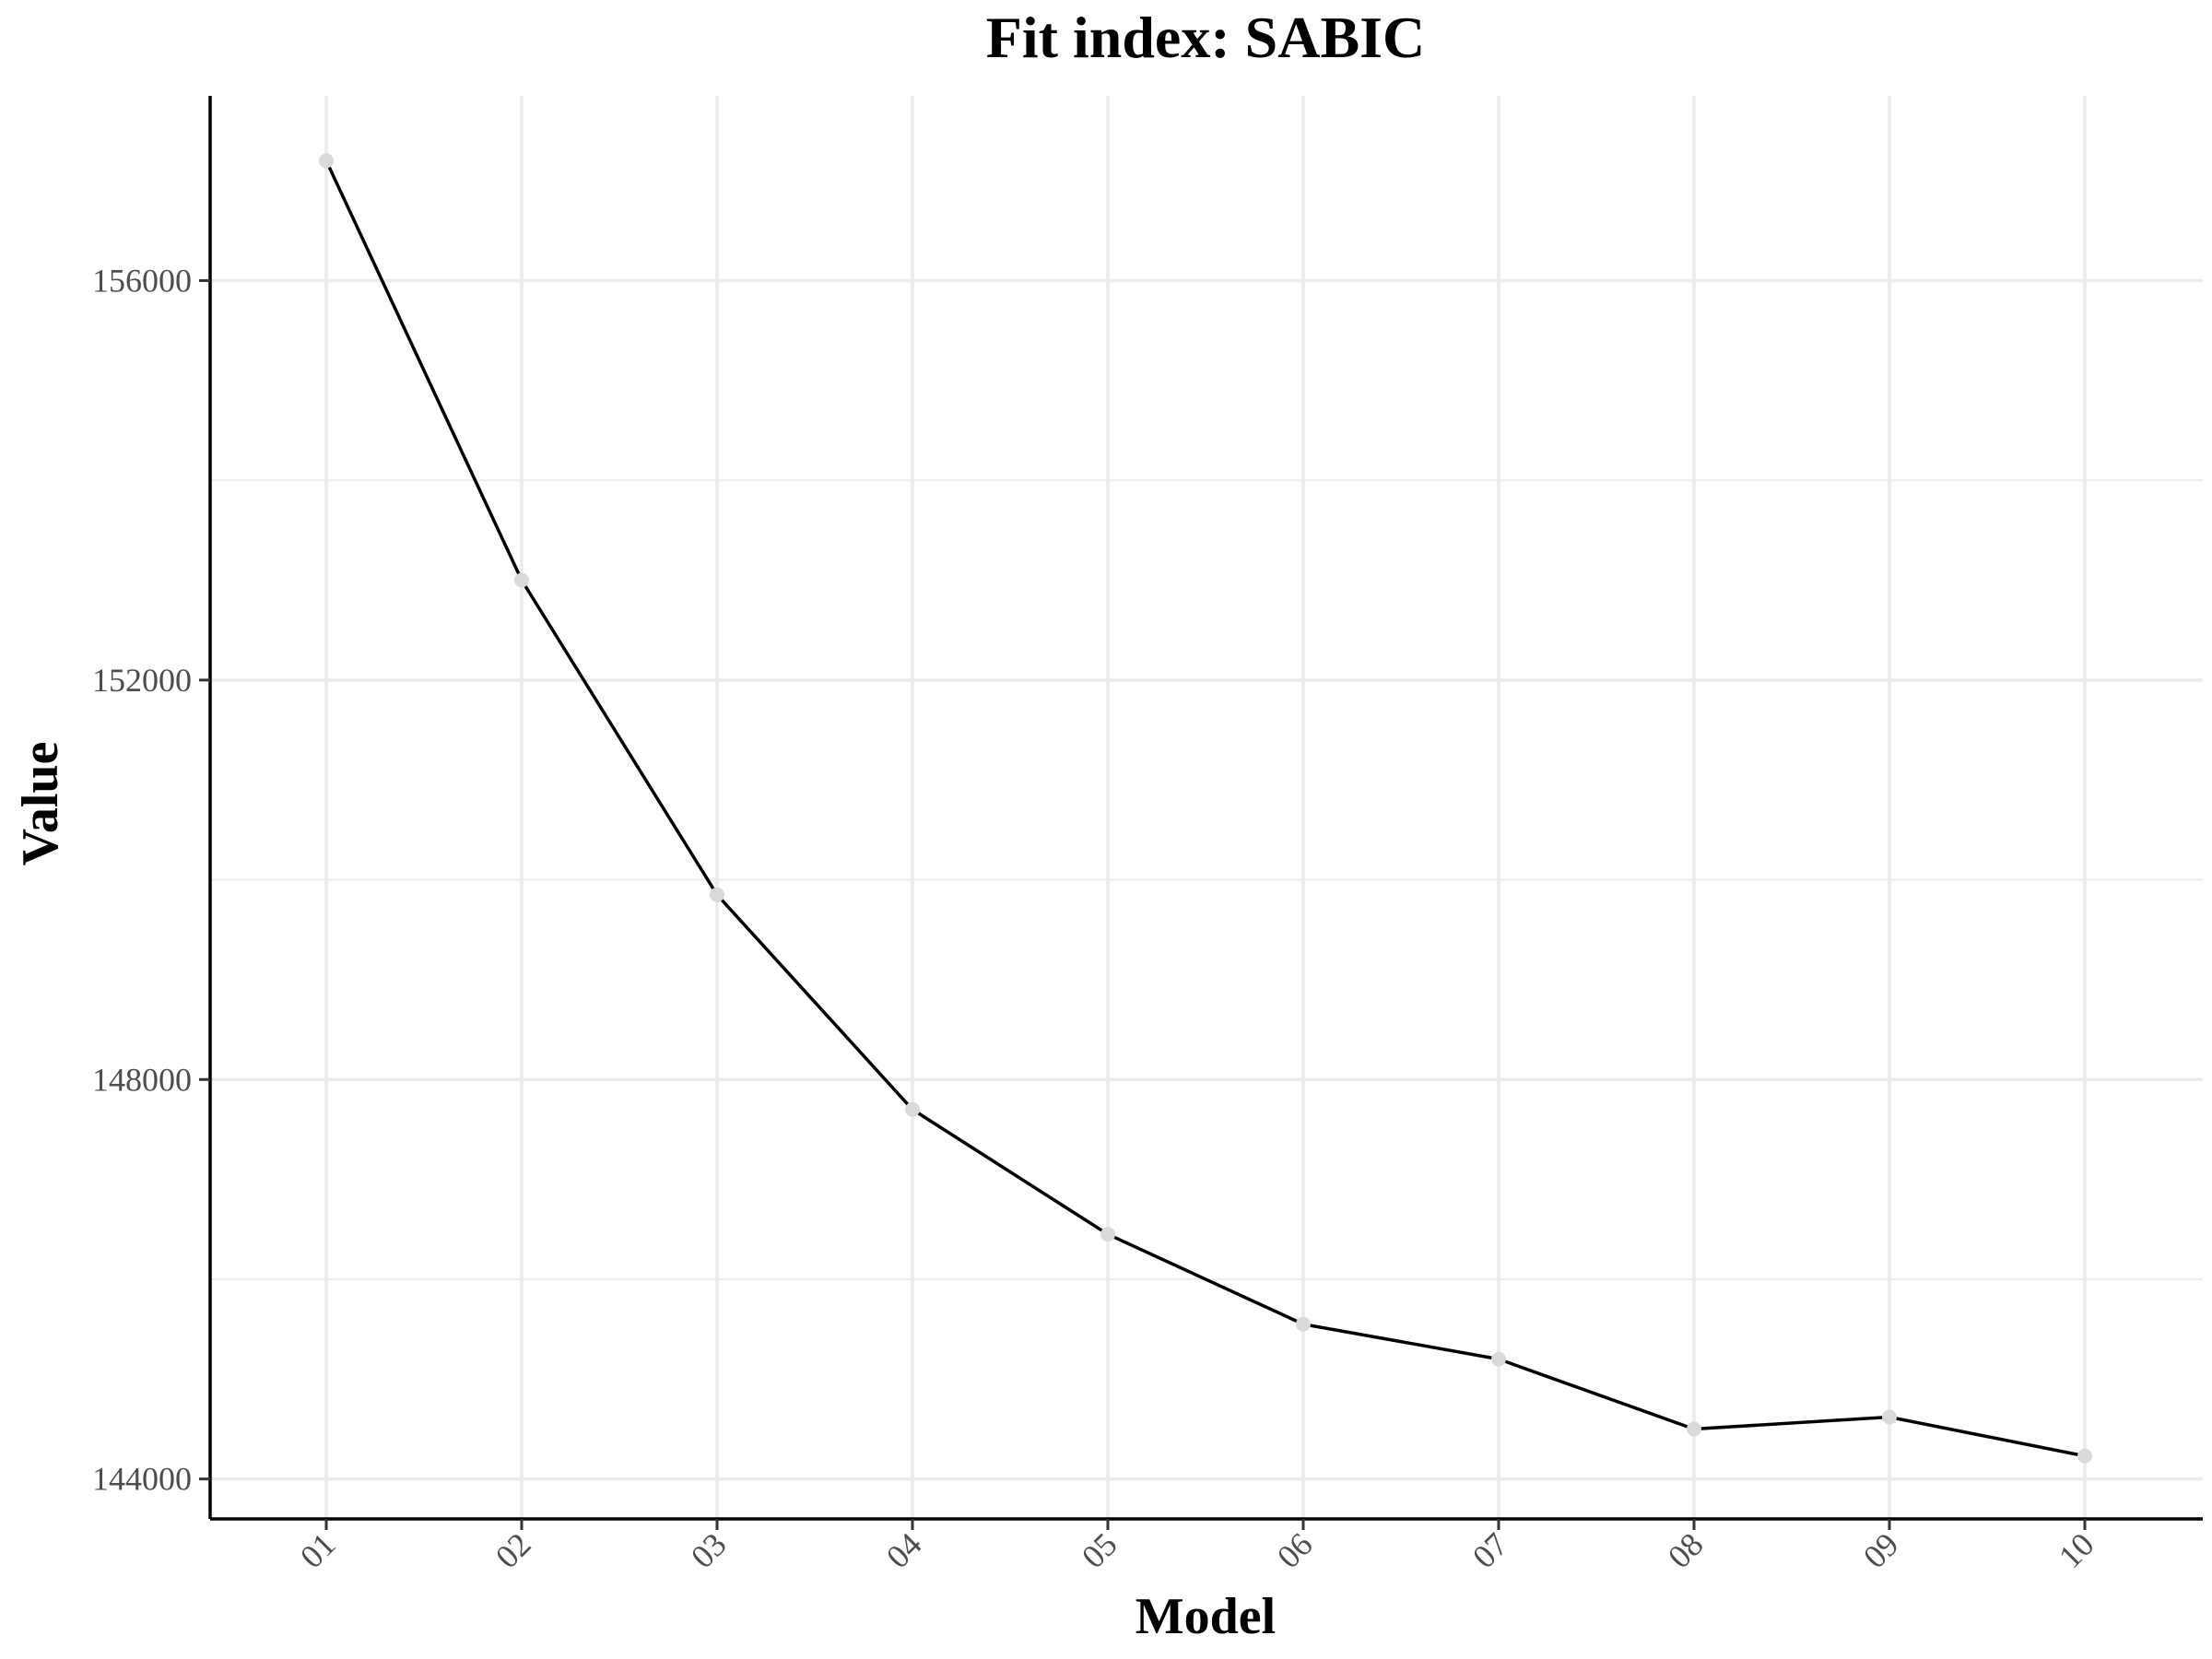 The width and height of the screenshot is (2212, 1659). I want to click on y-tick-label: 148000, so click(142, 1079).